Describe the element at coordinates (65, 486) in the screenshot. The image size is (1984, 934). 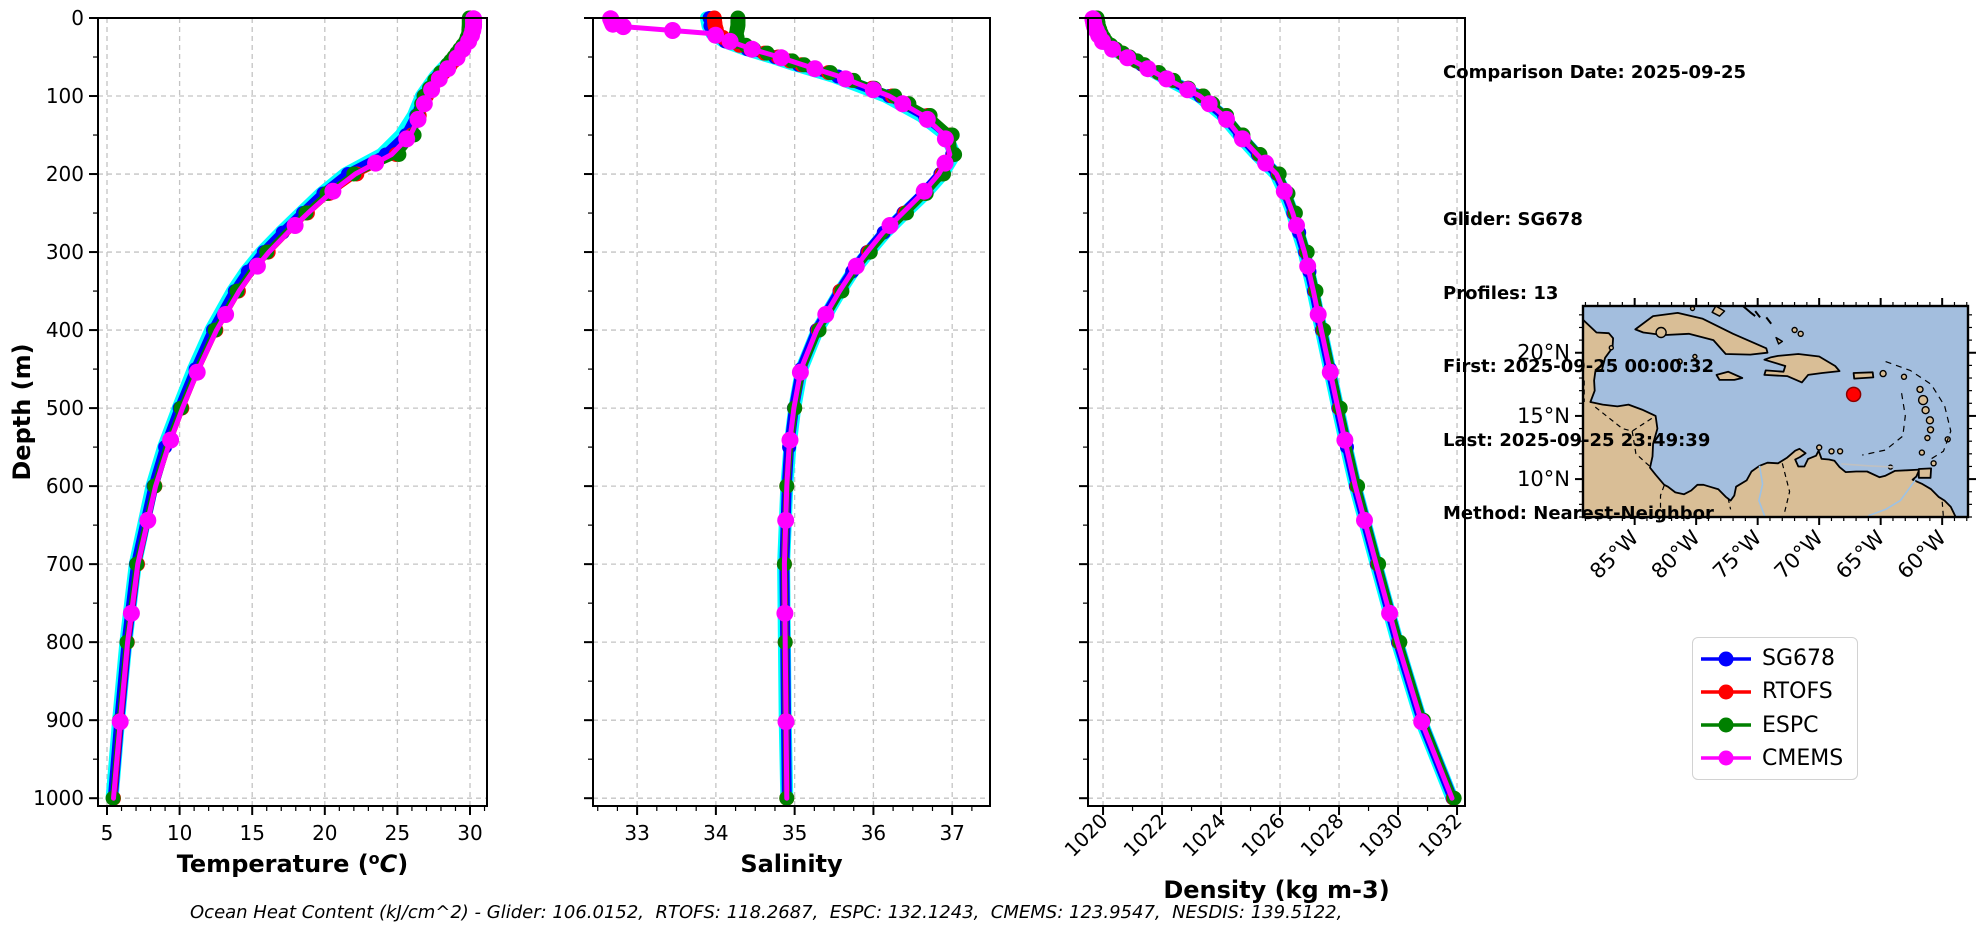
I see `y-tick-label: 600` at that location.